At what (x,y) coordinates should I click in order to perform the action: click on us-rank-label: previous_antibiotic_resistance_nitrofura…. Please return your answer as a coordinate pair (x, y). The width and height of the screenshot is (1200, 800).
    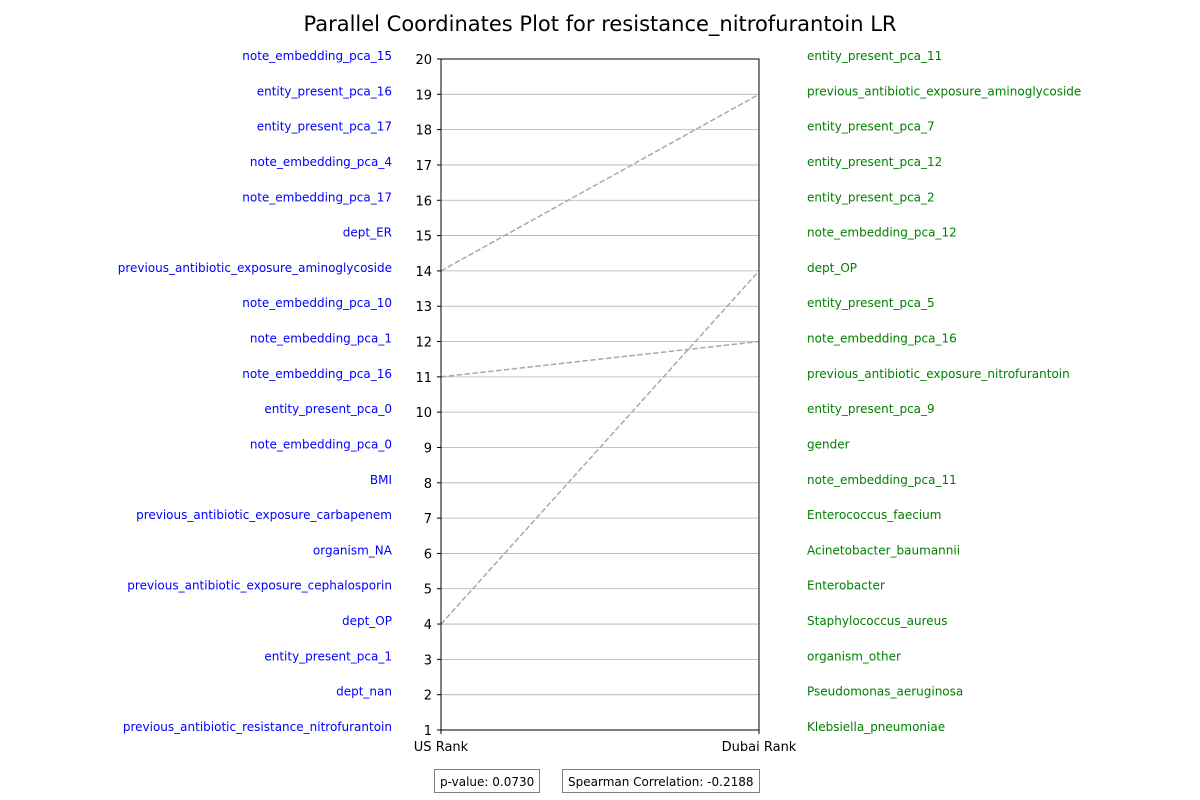
    Looking at the image, I should click on (257, 727).